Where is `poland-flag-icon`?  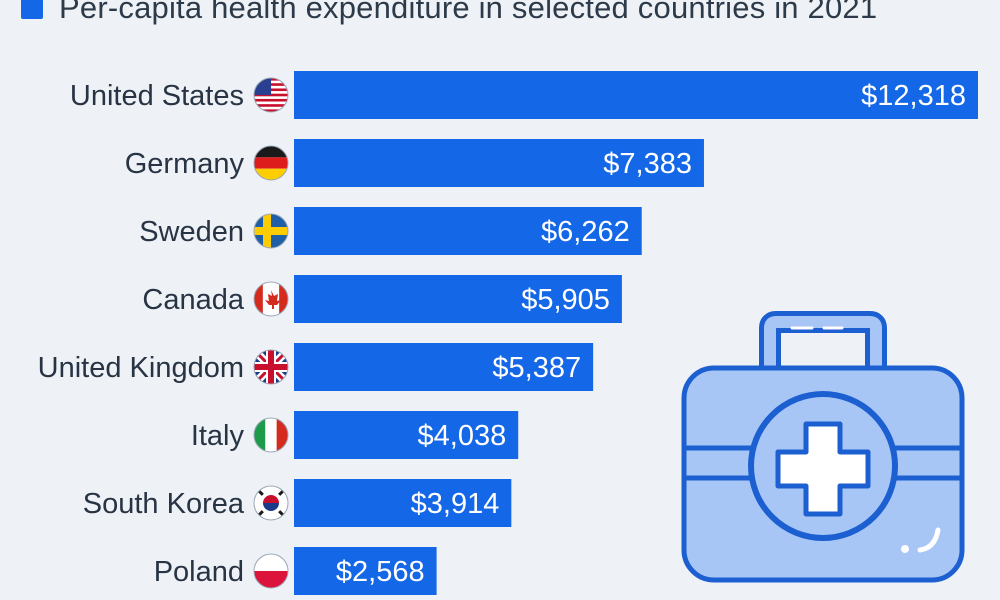
poland-flag-icon is located at coordinates (271, 571).